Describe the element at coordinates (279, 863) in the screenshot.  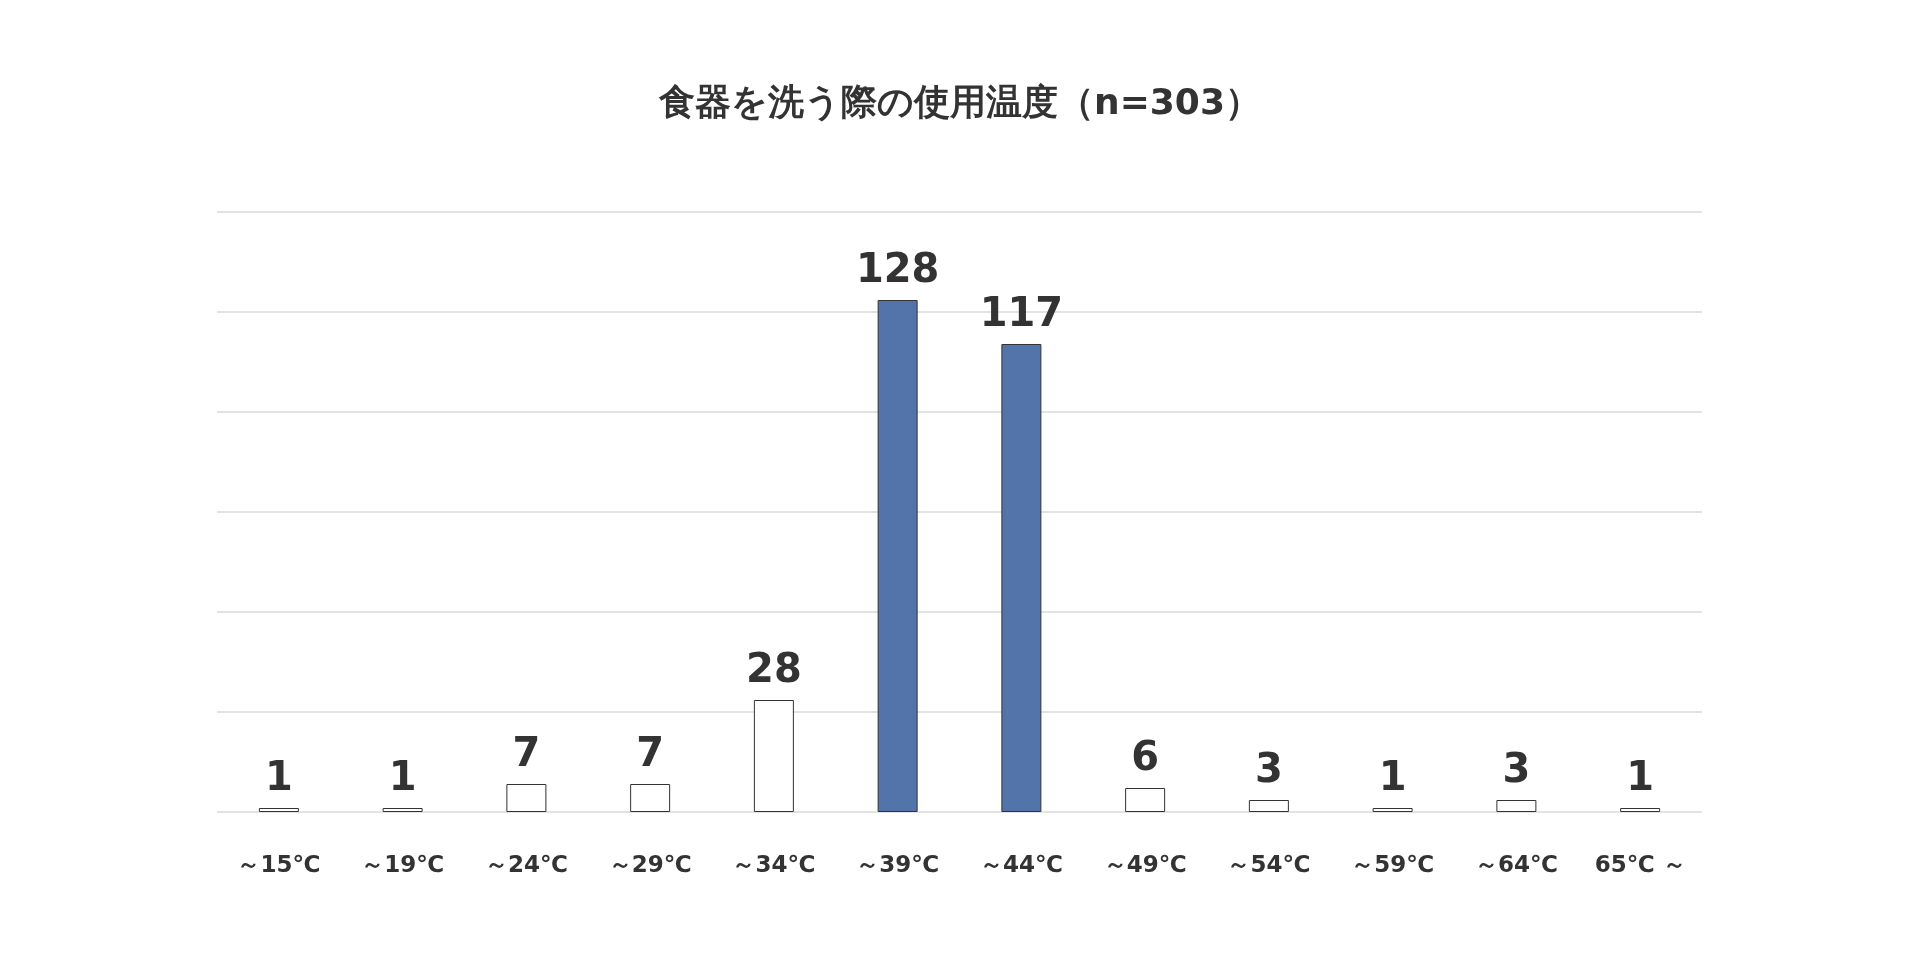
I see `x-tick-label: ～15℃` at that location.